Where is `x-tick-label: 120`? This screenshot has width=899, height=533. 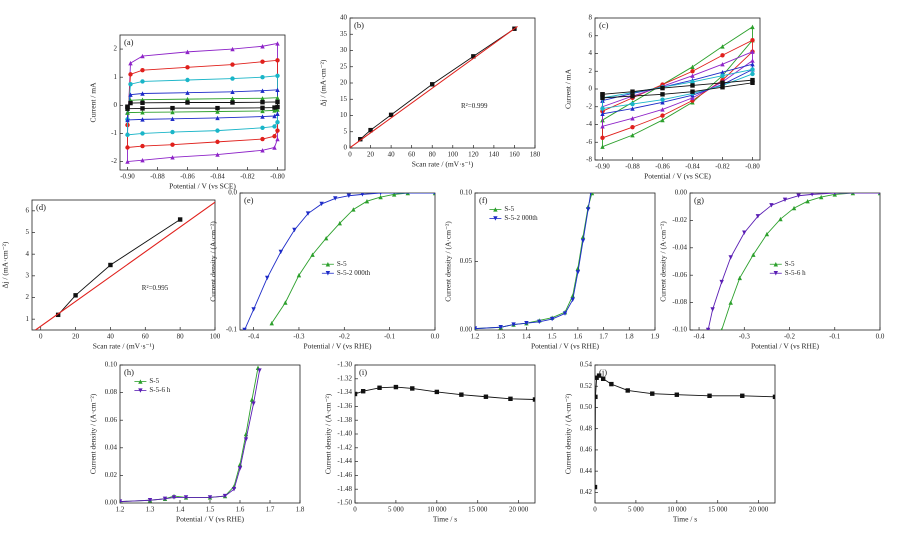 x-tick-label: 120 is located at coordinates (473, 155).